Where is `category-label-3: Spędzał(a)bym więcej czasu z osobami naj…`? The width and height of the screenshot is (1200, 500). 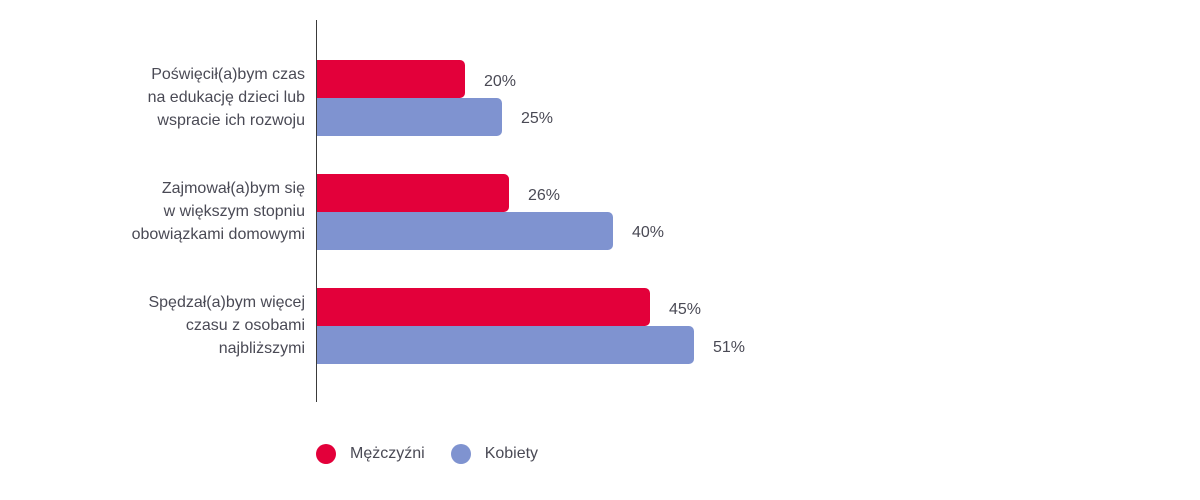 category-label-3: Spędzał(a)bym więcej czasu z osobami naj… is located at coordinates (185, 325).